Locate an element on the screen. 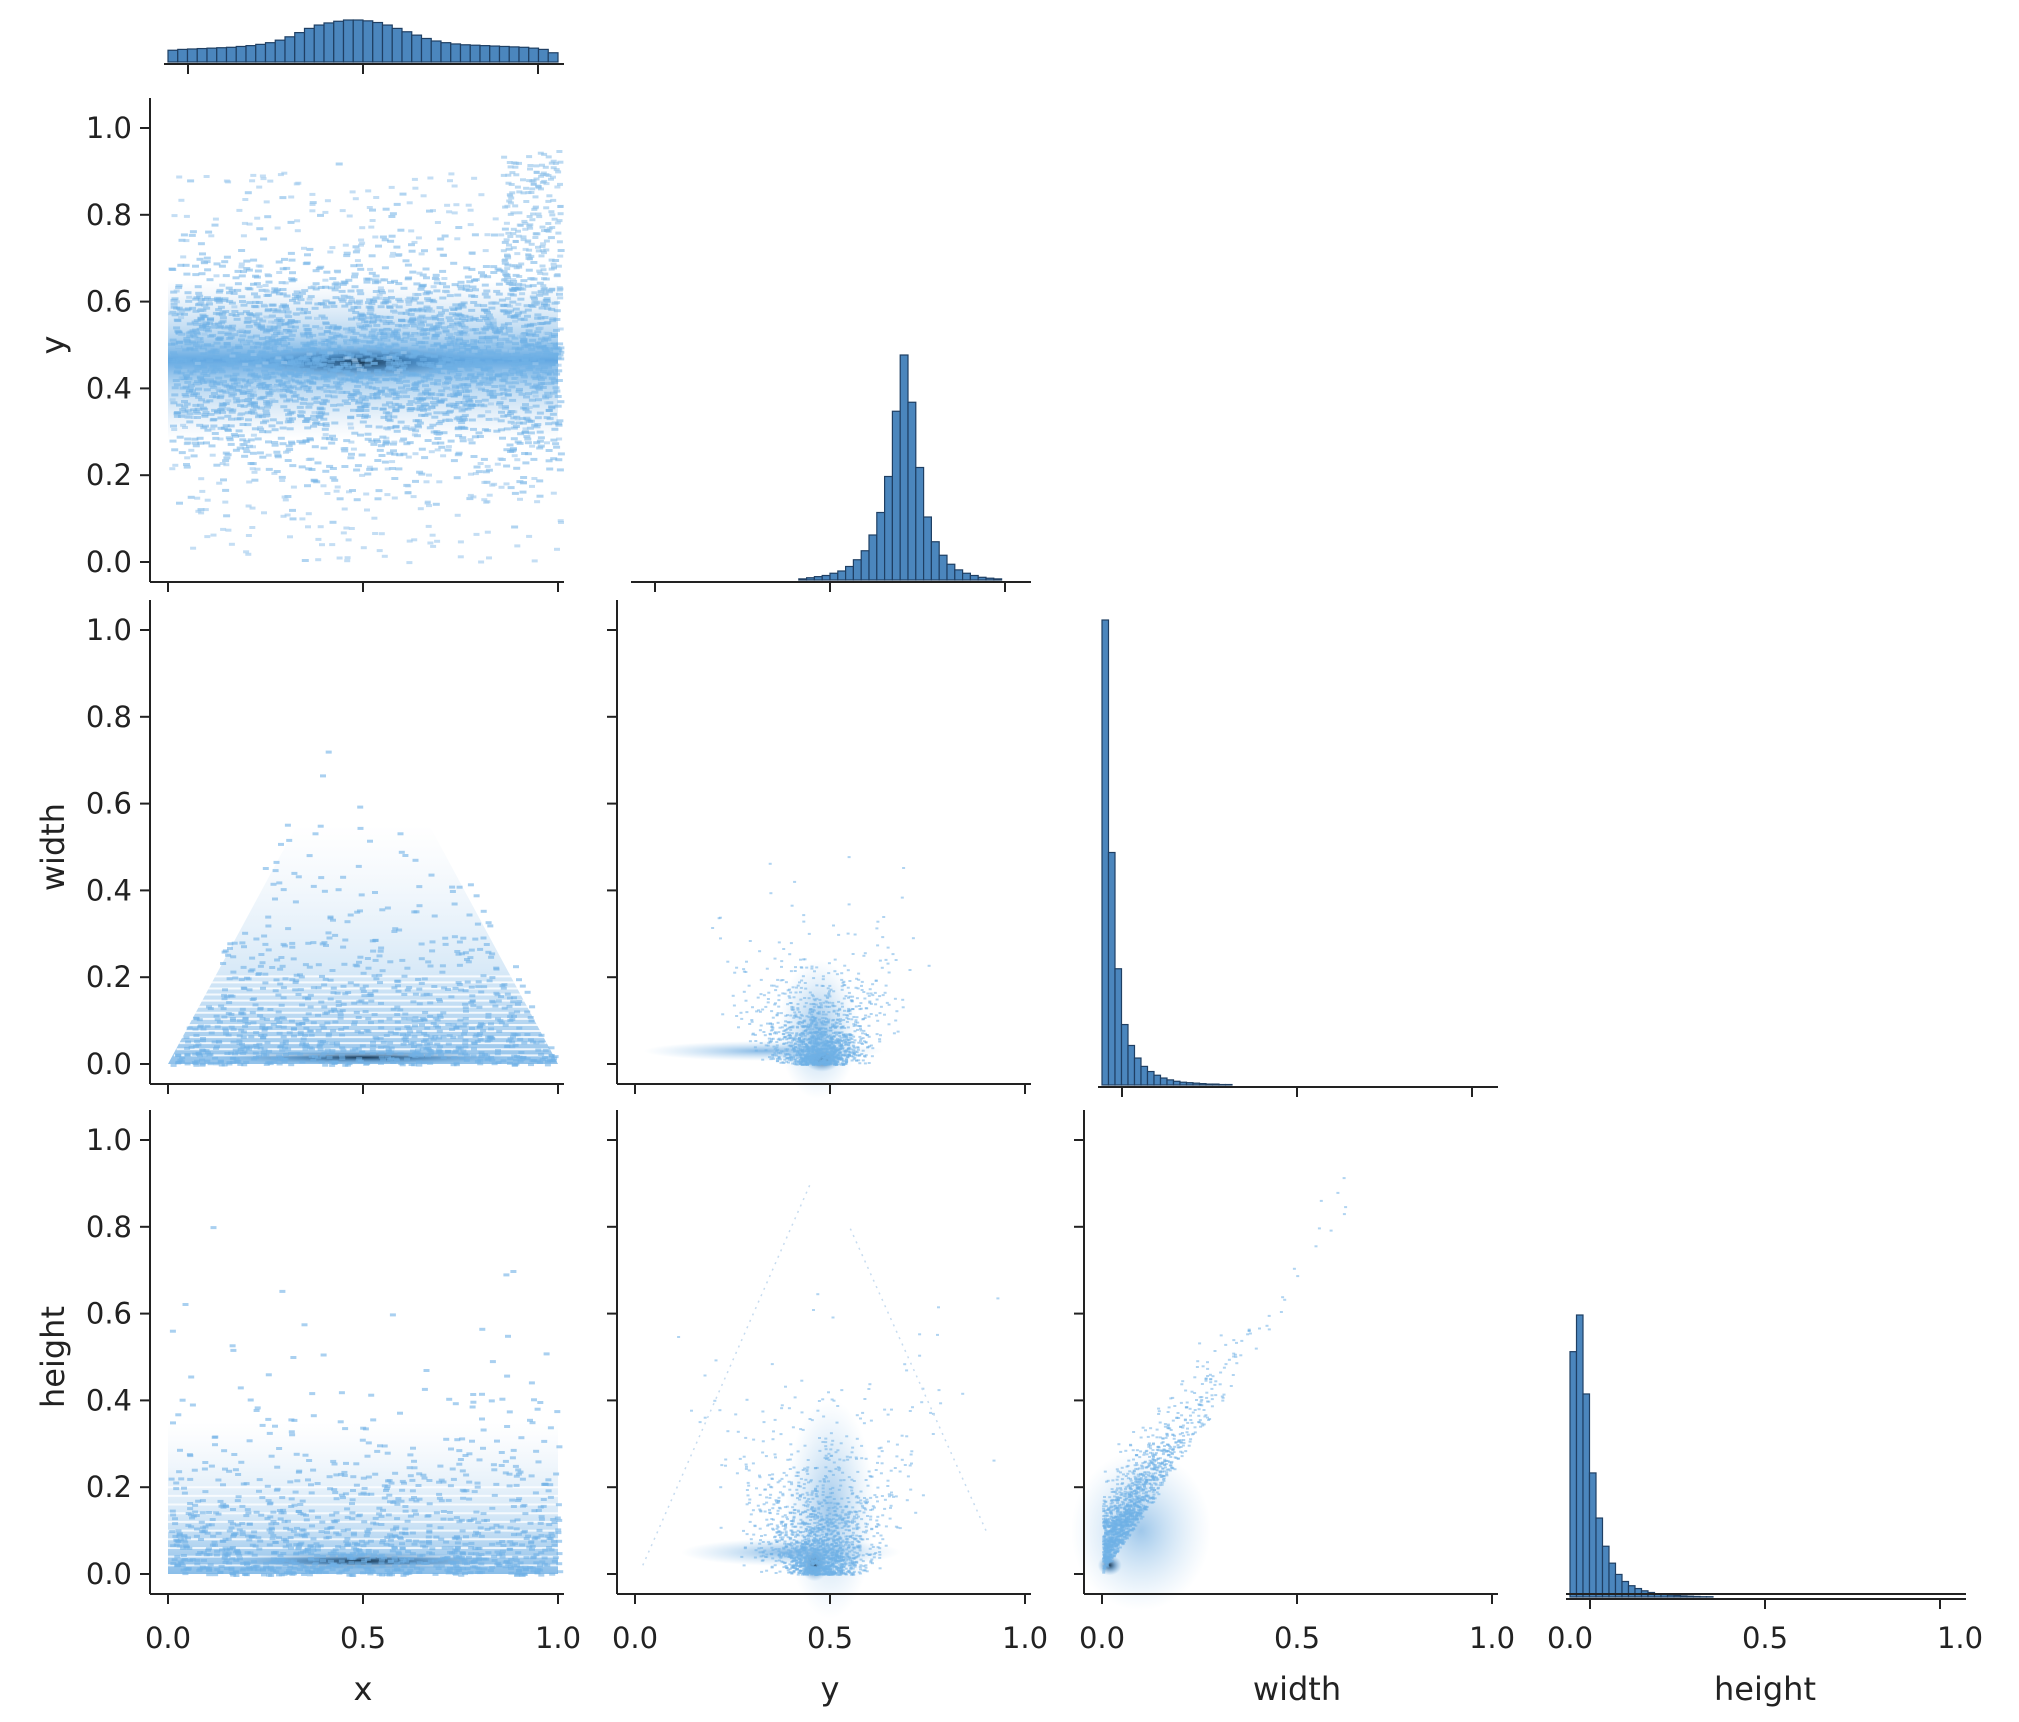 Image resolution: width=2019 pixels, height=1722 pixels. x-tick-label: 0.0 is located at coordinates (168, 1638).